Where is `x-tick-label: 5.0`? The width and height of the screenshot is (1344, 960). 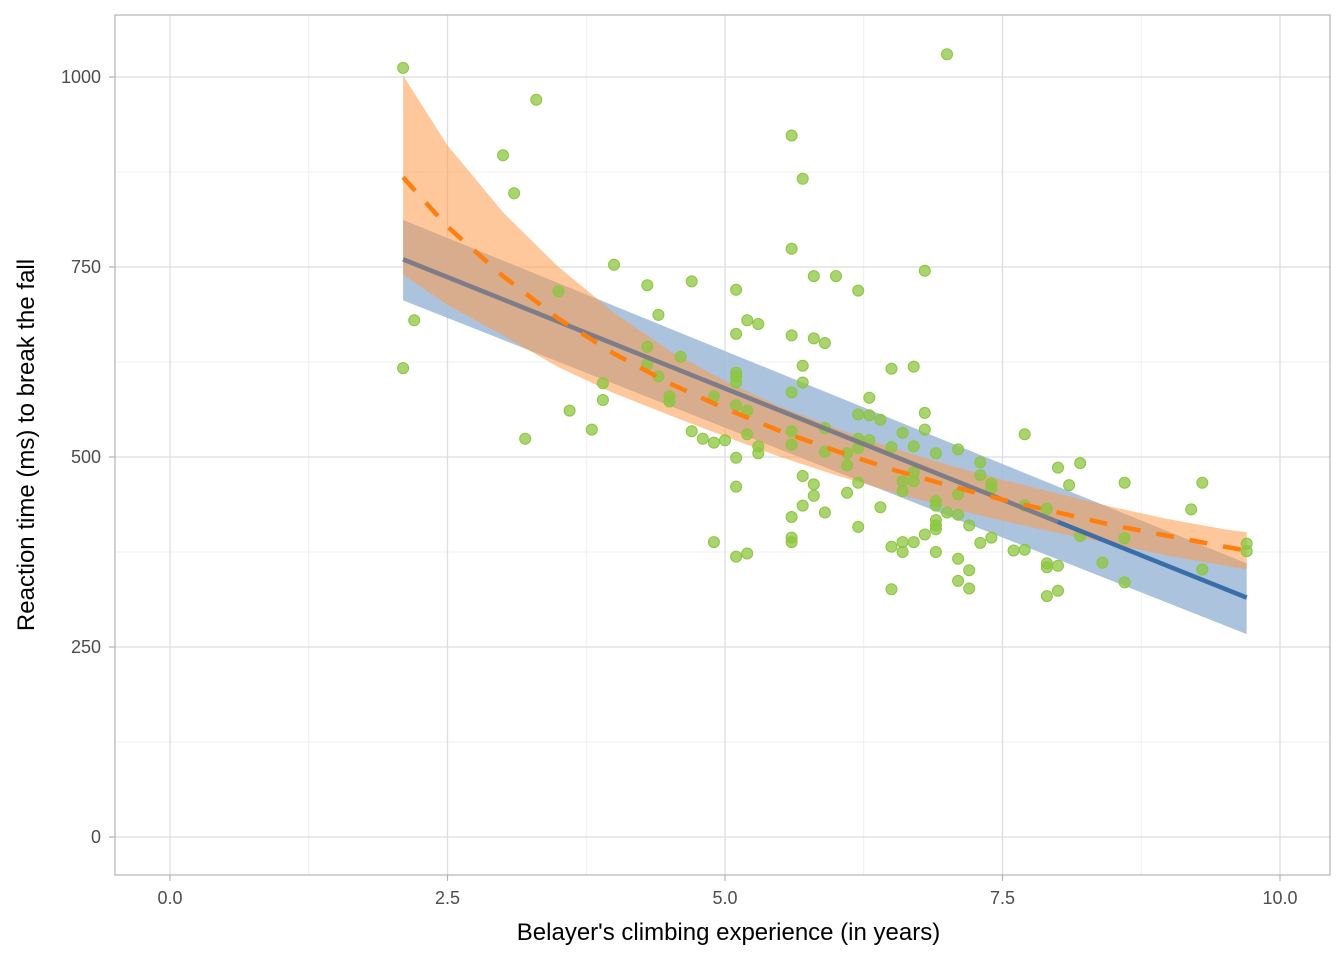 x-tick-label: 5.0 is located at coordinates (724, 898).